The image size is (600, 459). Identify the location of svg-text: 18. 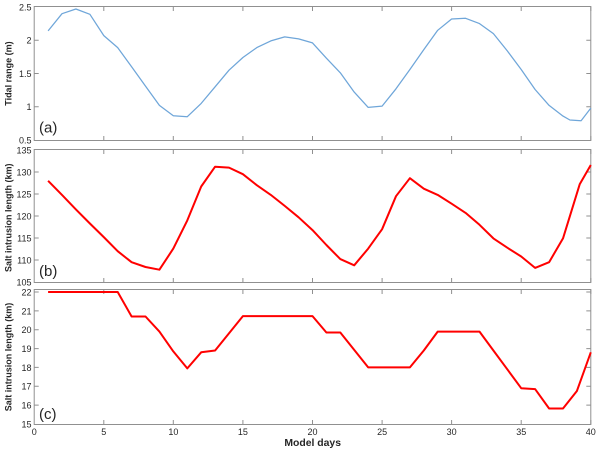
(26, 368).